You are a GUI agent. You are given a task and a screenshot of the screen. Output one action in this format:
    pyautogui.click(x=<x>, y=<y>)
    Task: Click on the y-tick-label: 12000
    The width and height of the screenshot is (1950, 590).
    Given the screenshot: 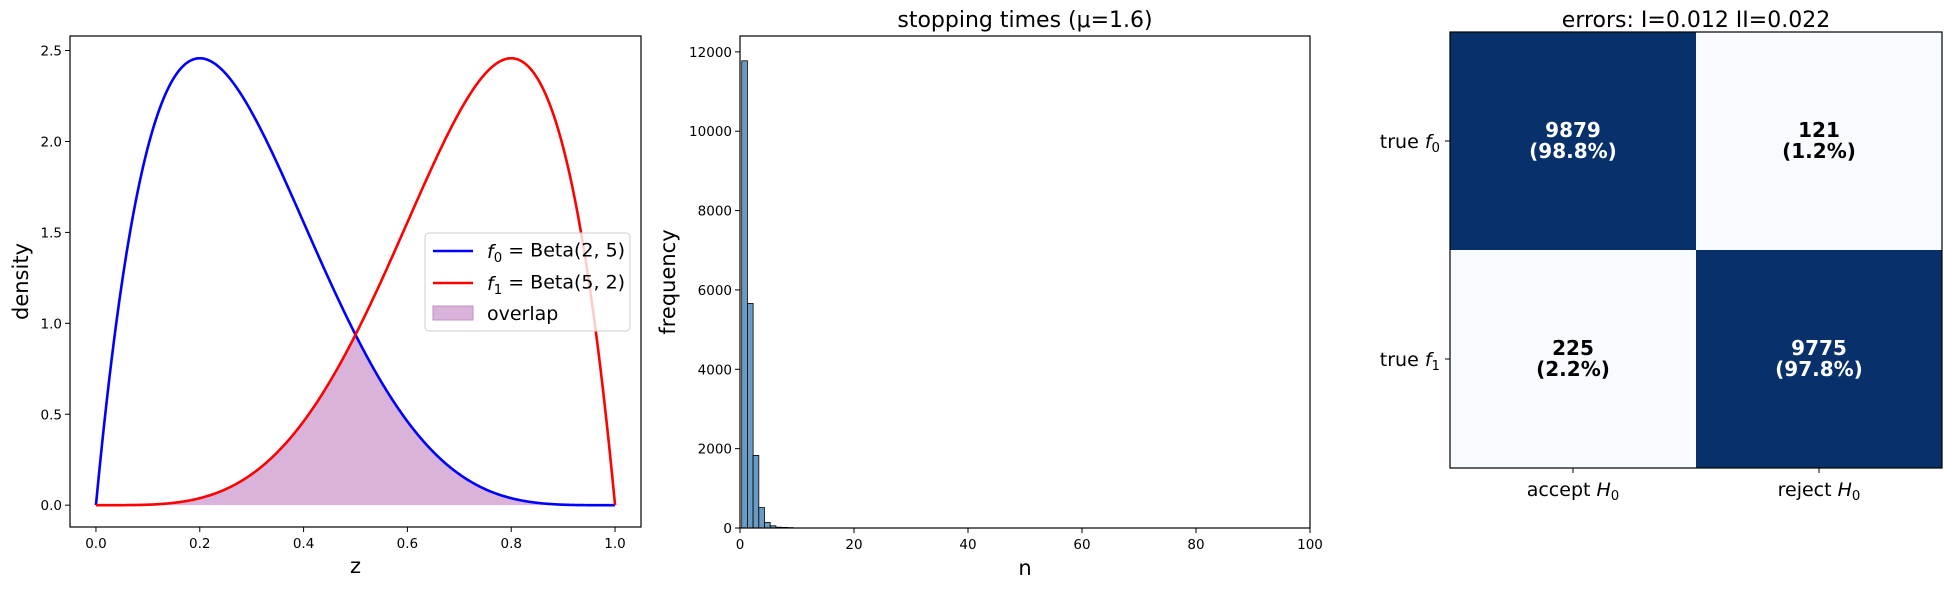 What is the action you would take?
    pyautogui.click(x=710, y=53)
    